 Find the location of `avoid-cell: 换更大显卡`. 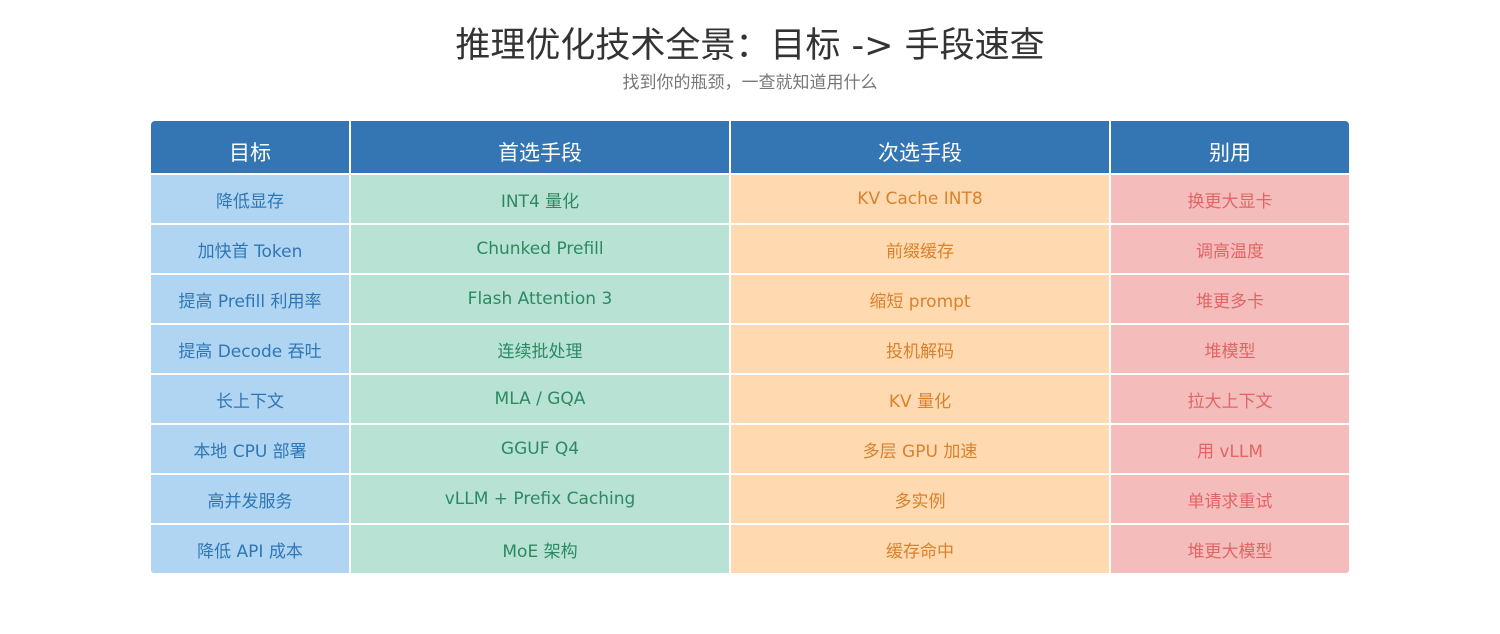

avoid-cell: 换更大显卡 is located at coordinates (1230, 199).